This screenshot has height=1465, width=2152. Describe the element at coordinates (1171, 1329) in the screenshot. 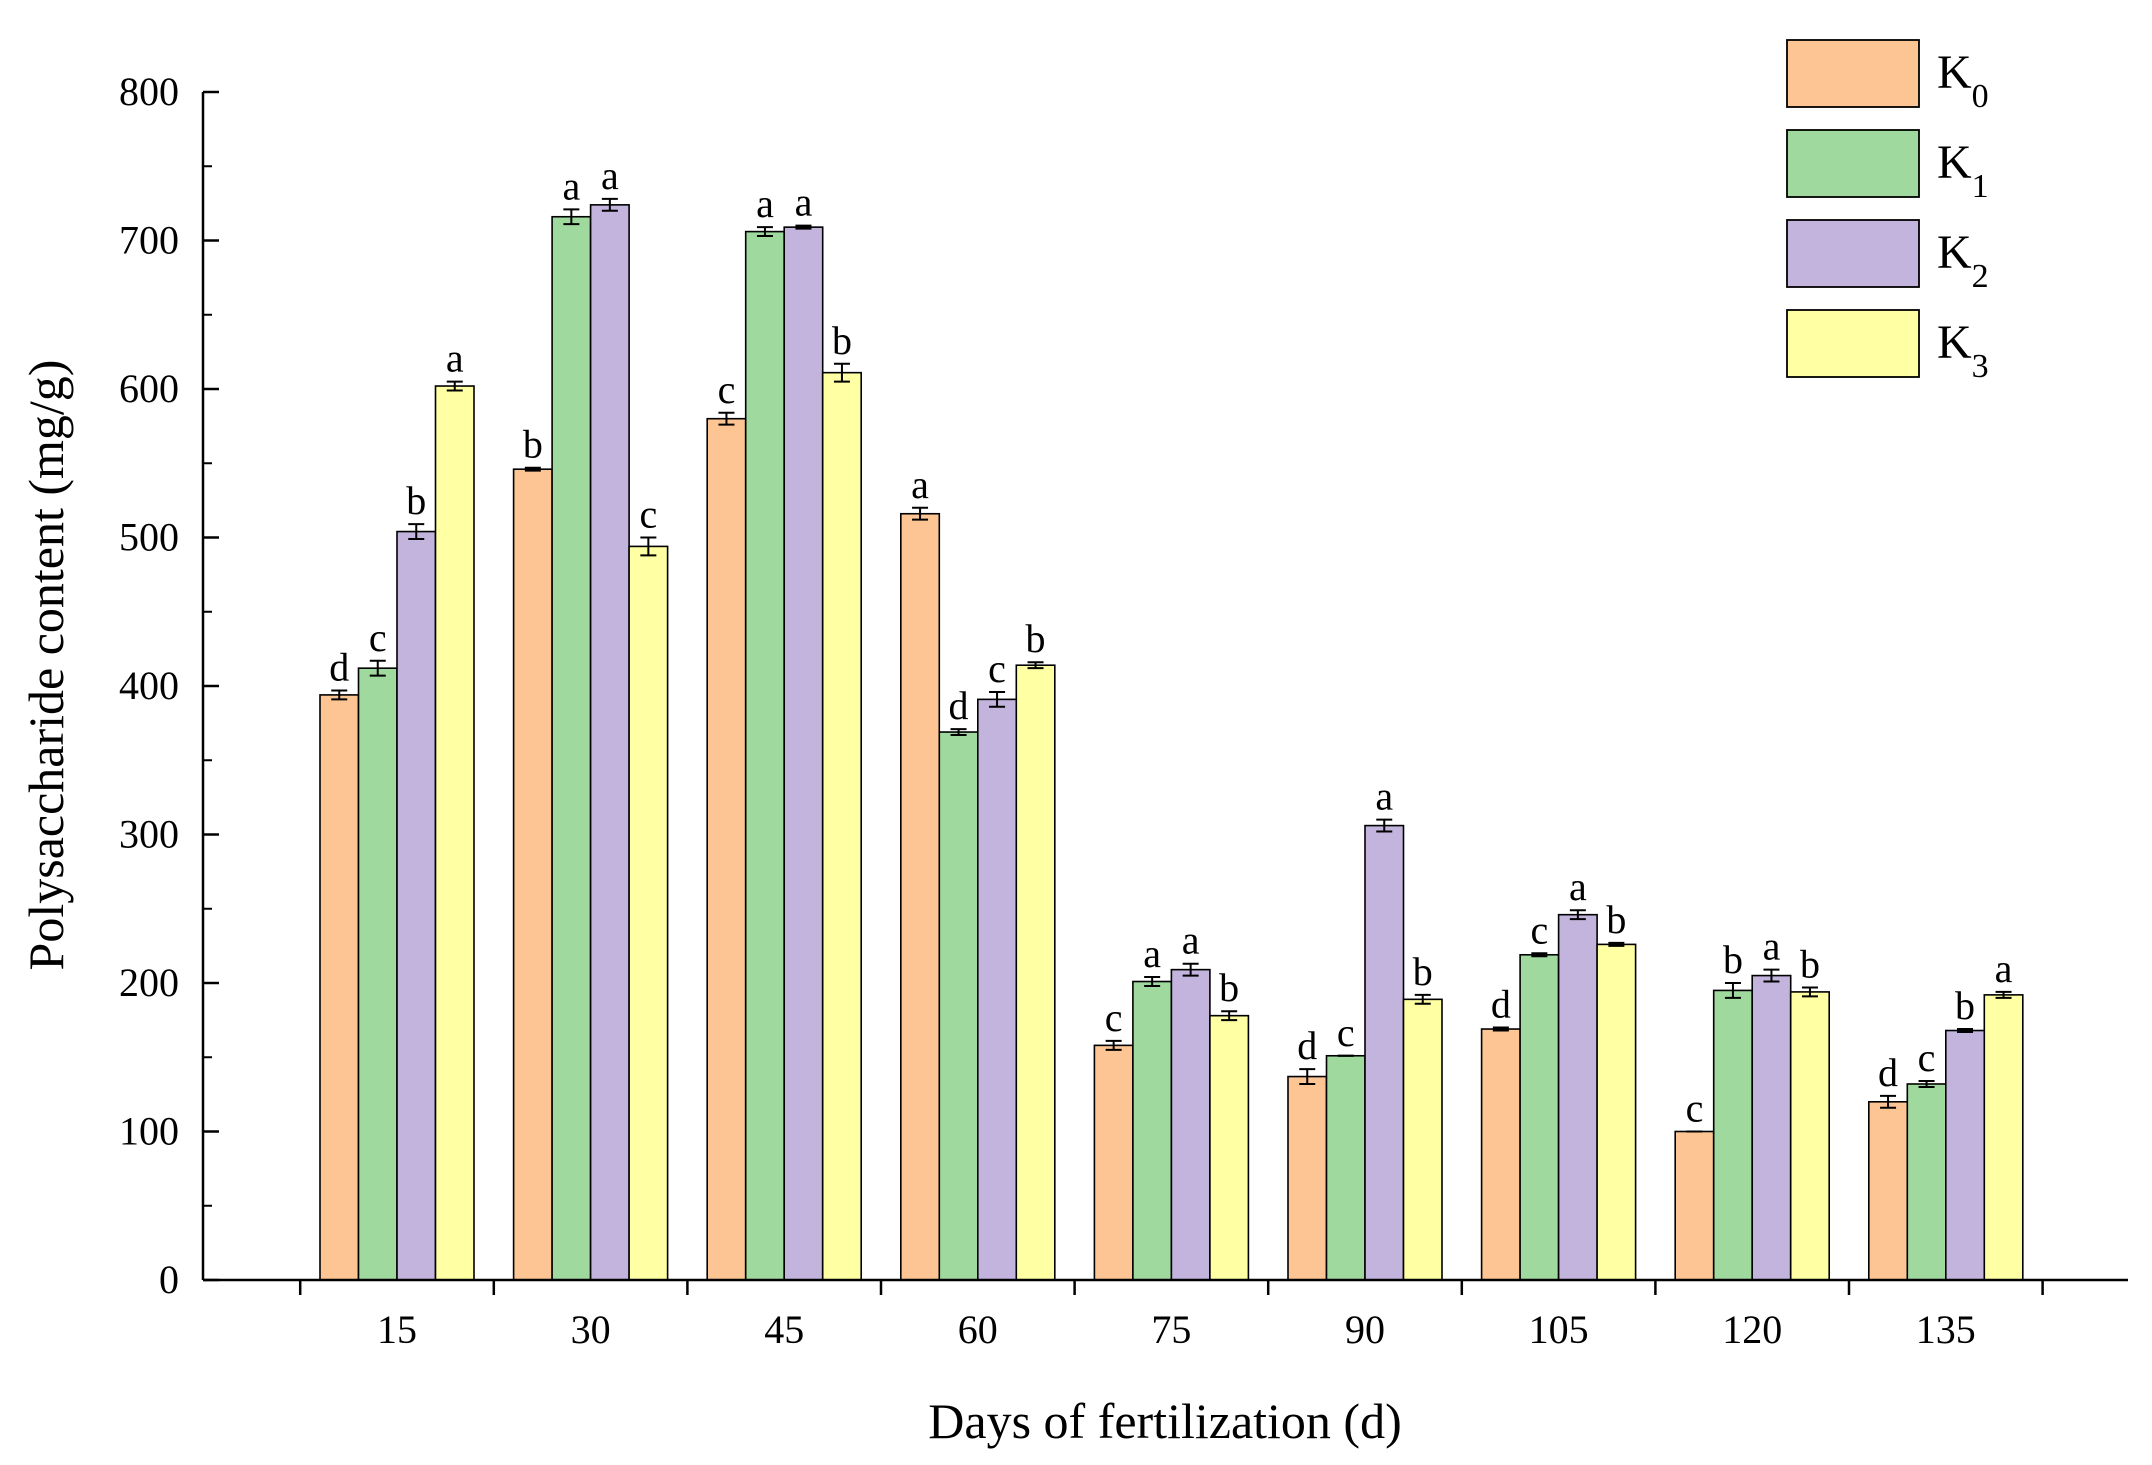

I see `x-tick-label: 75` at that location.